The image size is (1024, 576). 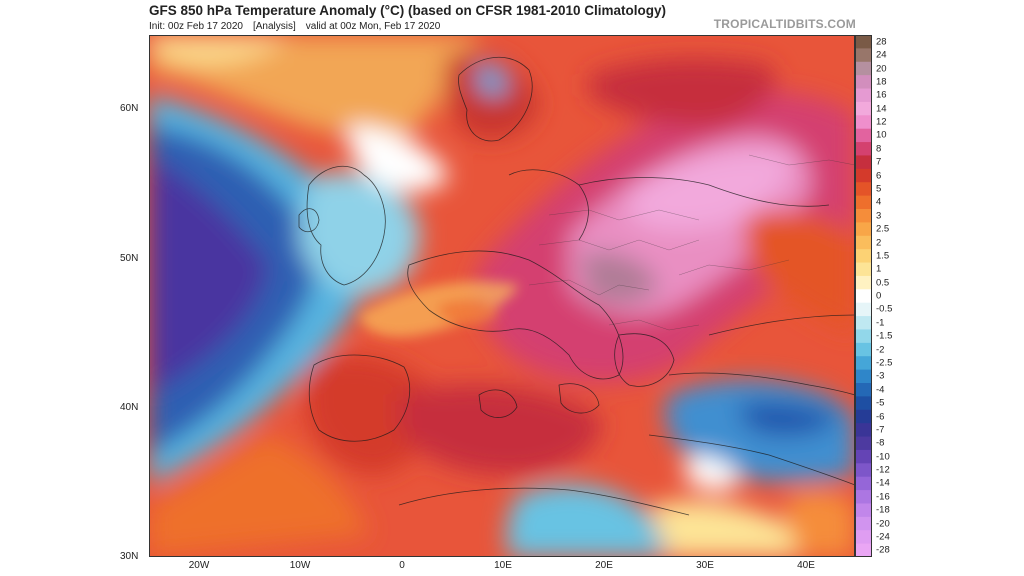 I want to click on valid-time: valid at 00z Mon, Feb 17 2020, so click(x=373, y=26).